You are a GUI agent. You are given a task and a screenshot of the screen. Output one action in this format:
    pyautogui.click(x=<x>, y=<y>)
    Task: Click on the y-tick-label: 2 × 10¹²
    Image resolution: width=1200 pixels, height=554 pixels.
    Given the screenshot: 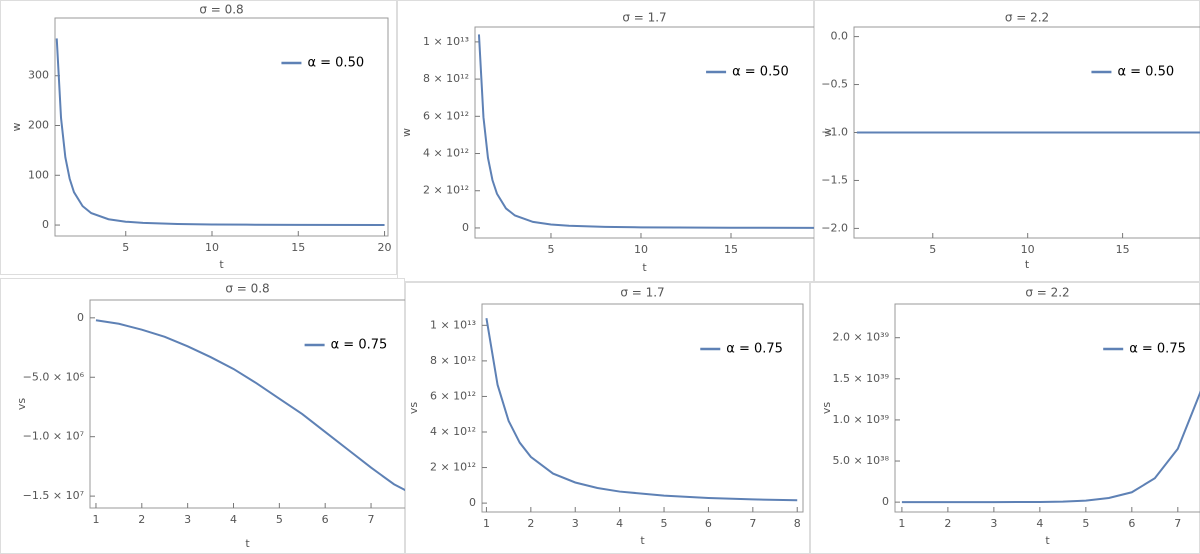 What is the action you would take?
    pyautogui.click(x=453, y=467)
    